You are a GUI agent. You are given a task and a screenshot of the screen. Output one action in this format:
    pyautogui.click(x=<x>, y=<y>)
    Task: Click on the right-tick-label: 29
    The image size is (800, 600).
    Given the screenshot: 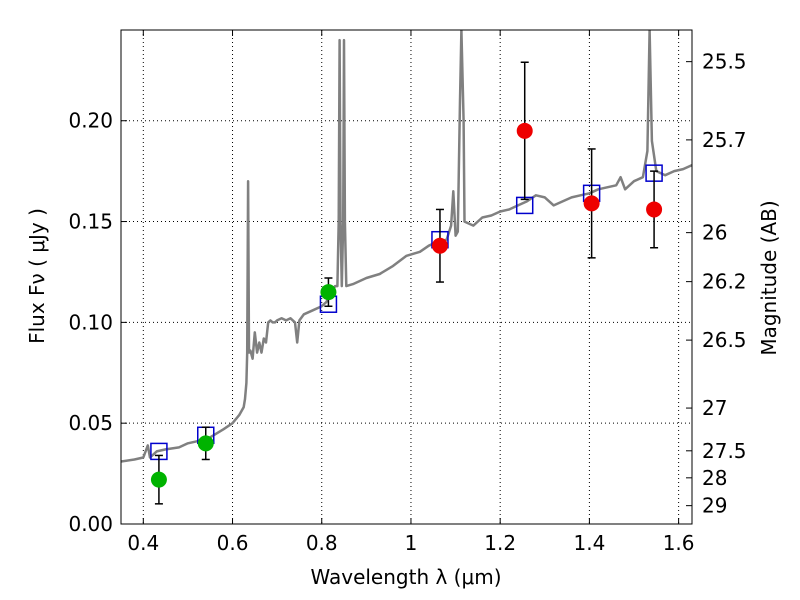 What is the action you would take?
    pyautogui.click(x=714, y=506)
    